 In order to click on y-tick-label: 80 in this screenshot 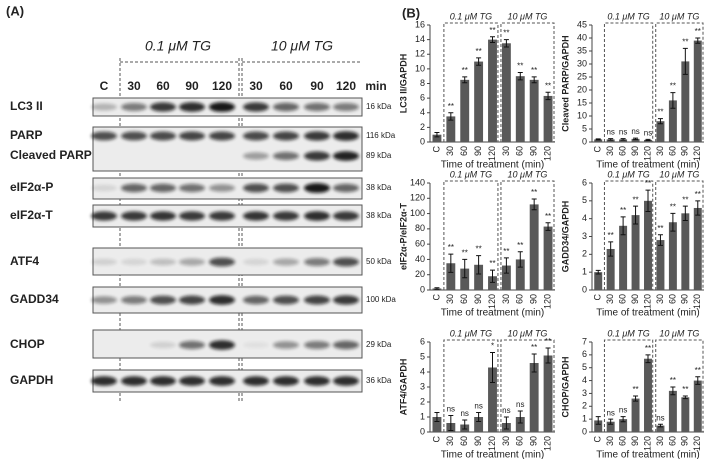, I will do `click(420, 228)`.